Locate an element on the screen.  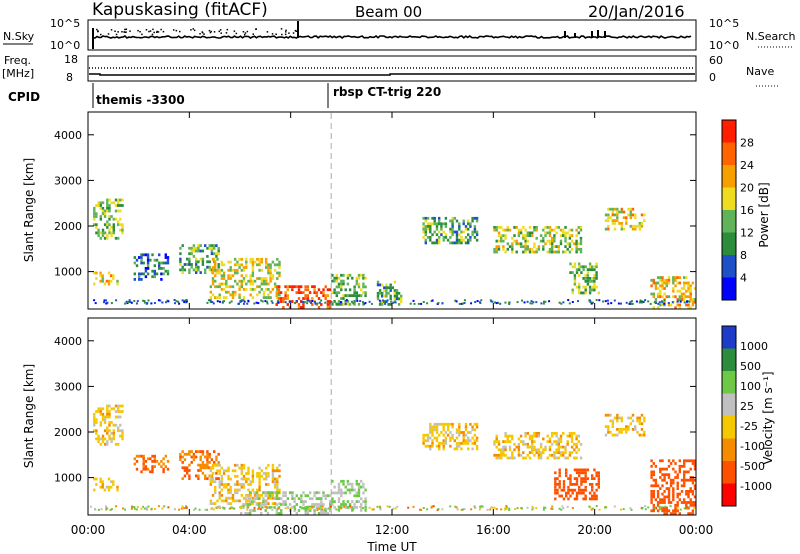
y-tick-label: 1000 is located at coordinates (68, 478).